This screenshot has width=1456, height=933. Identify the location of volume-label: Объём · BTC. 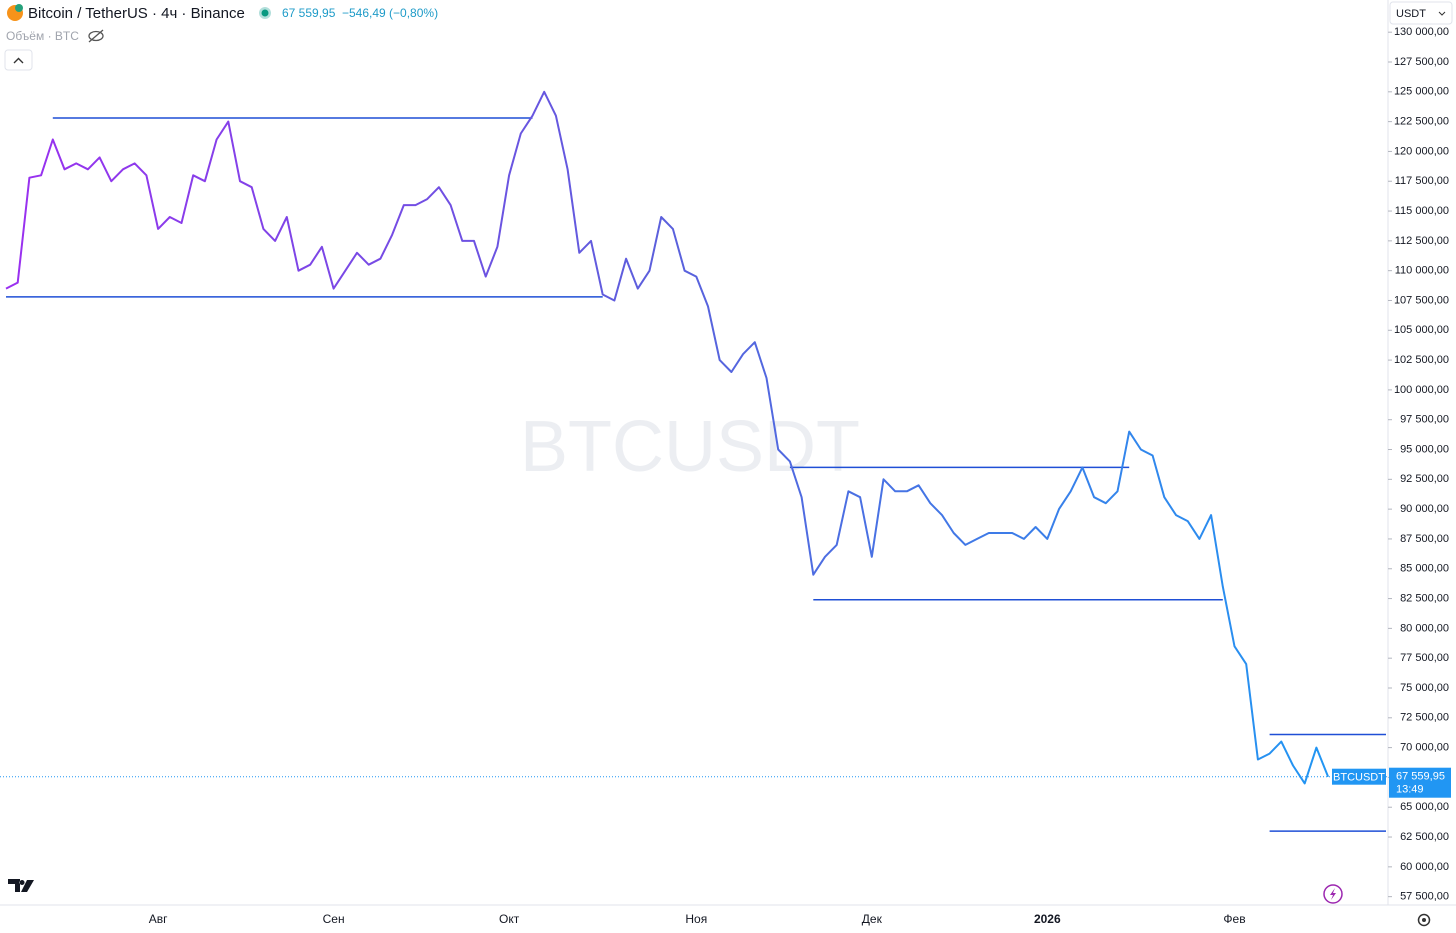
(42, 36).